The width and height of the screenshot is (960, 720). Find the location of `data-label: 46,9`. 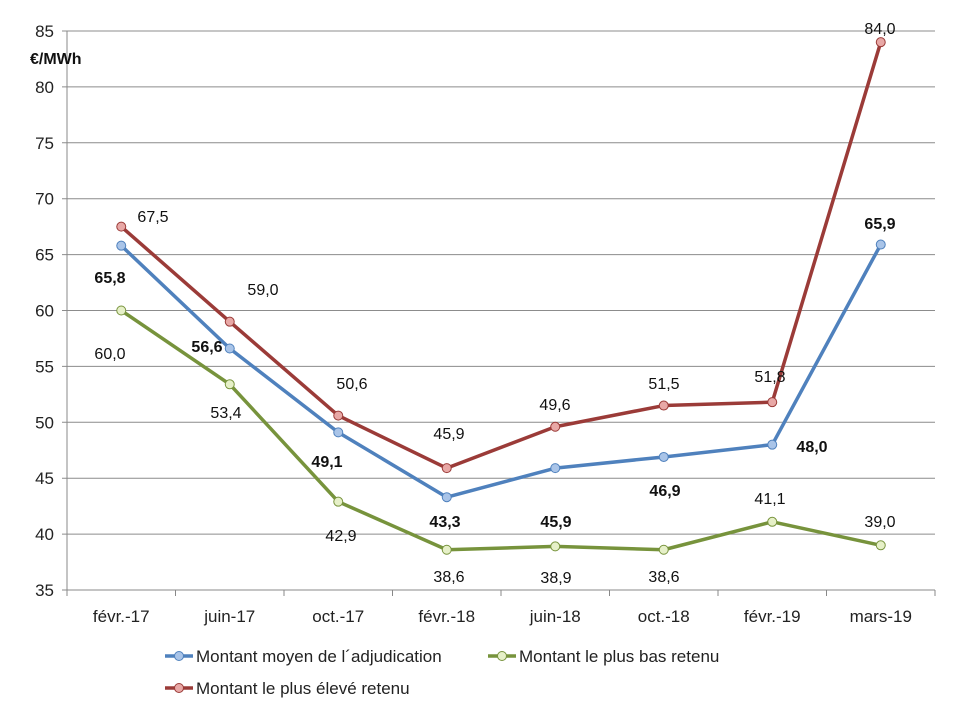

data-label: 46,9 is located at coordinates (664, 491).